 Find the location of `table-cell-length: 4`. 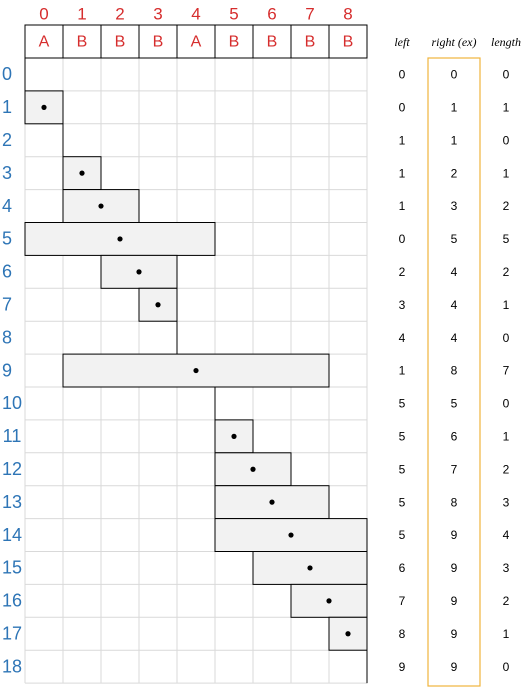

table-cell-length: 4 is located at coordinates (506, 535).